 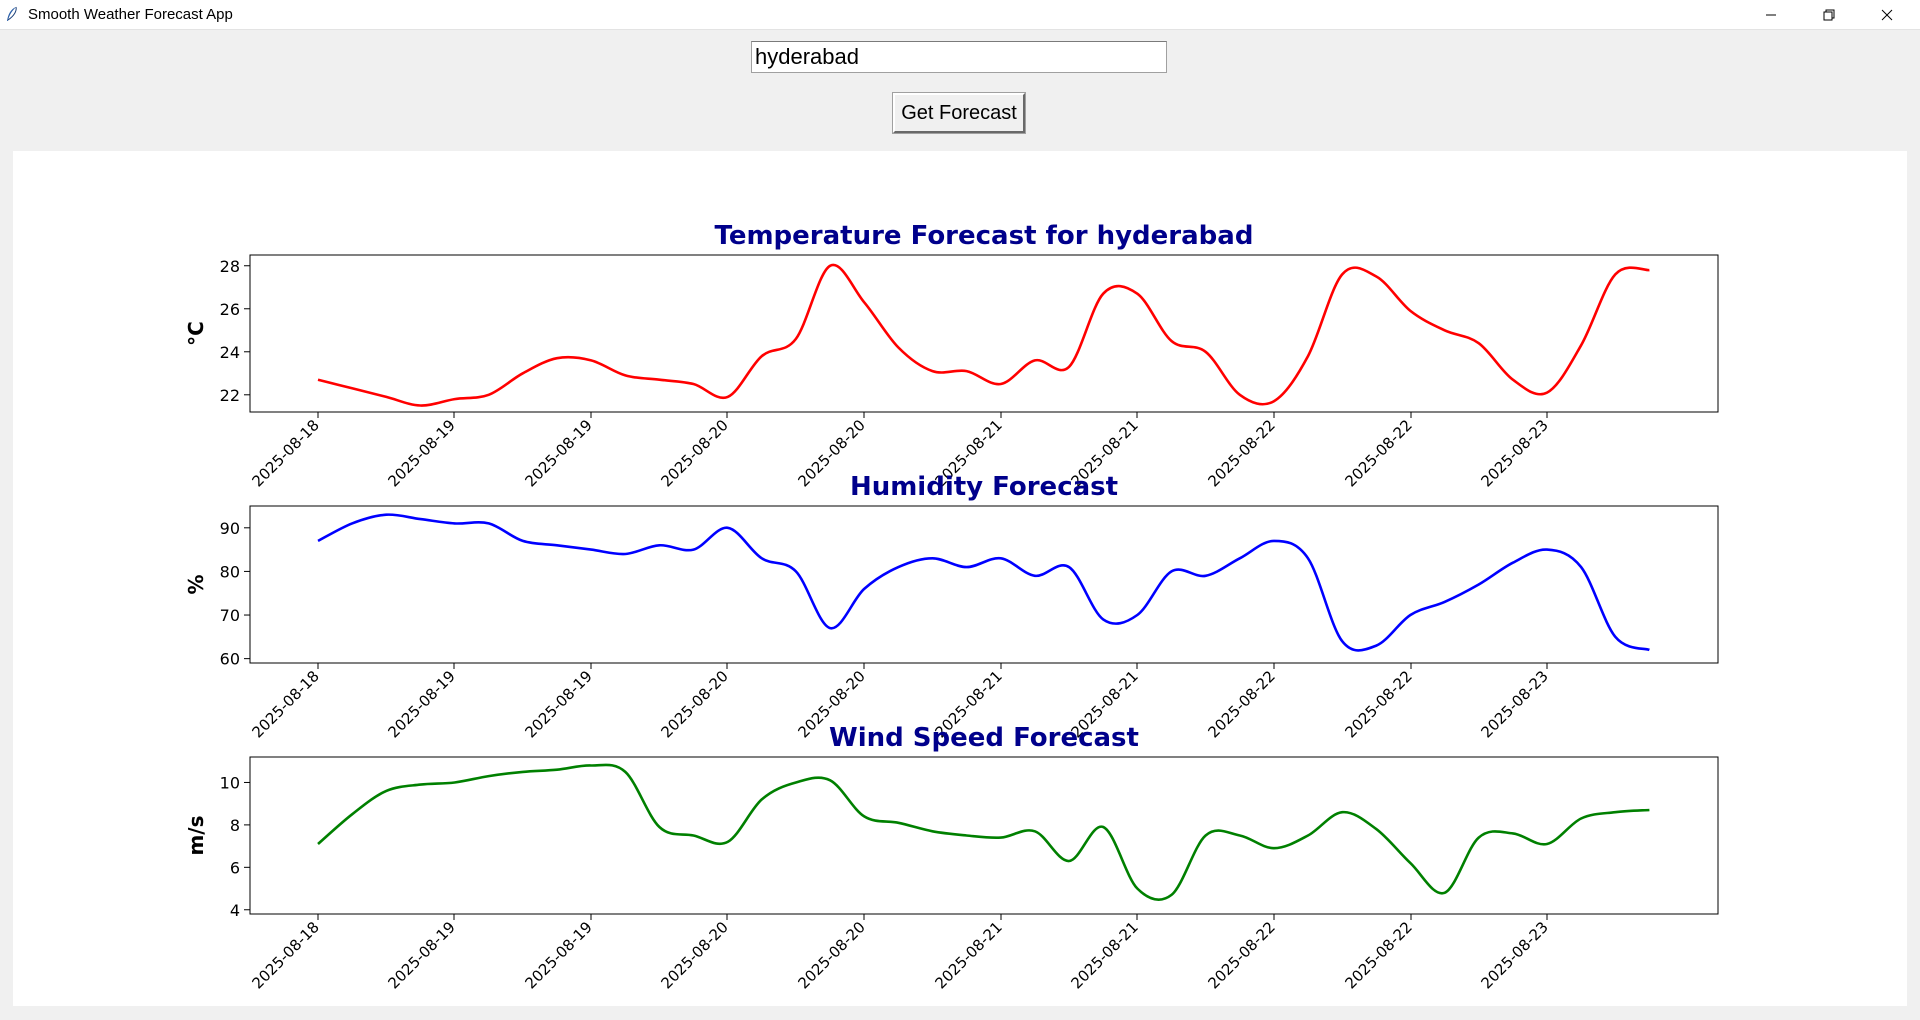 I want to click on close-button, so click(x=1887, y=14).